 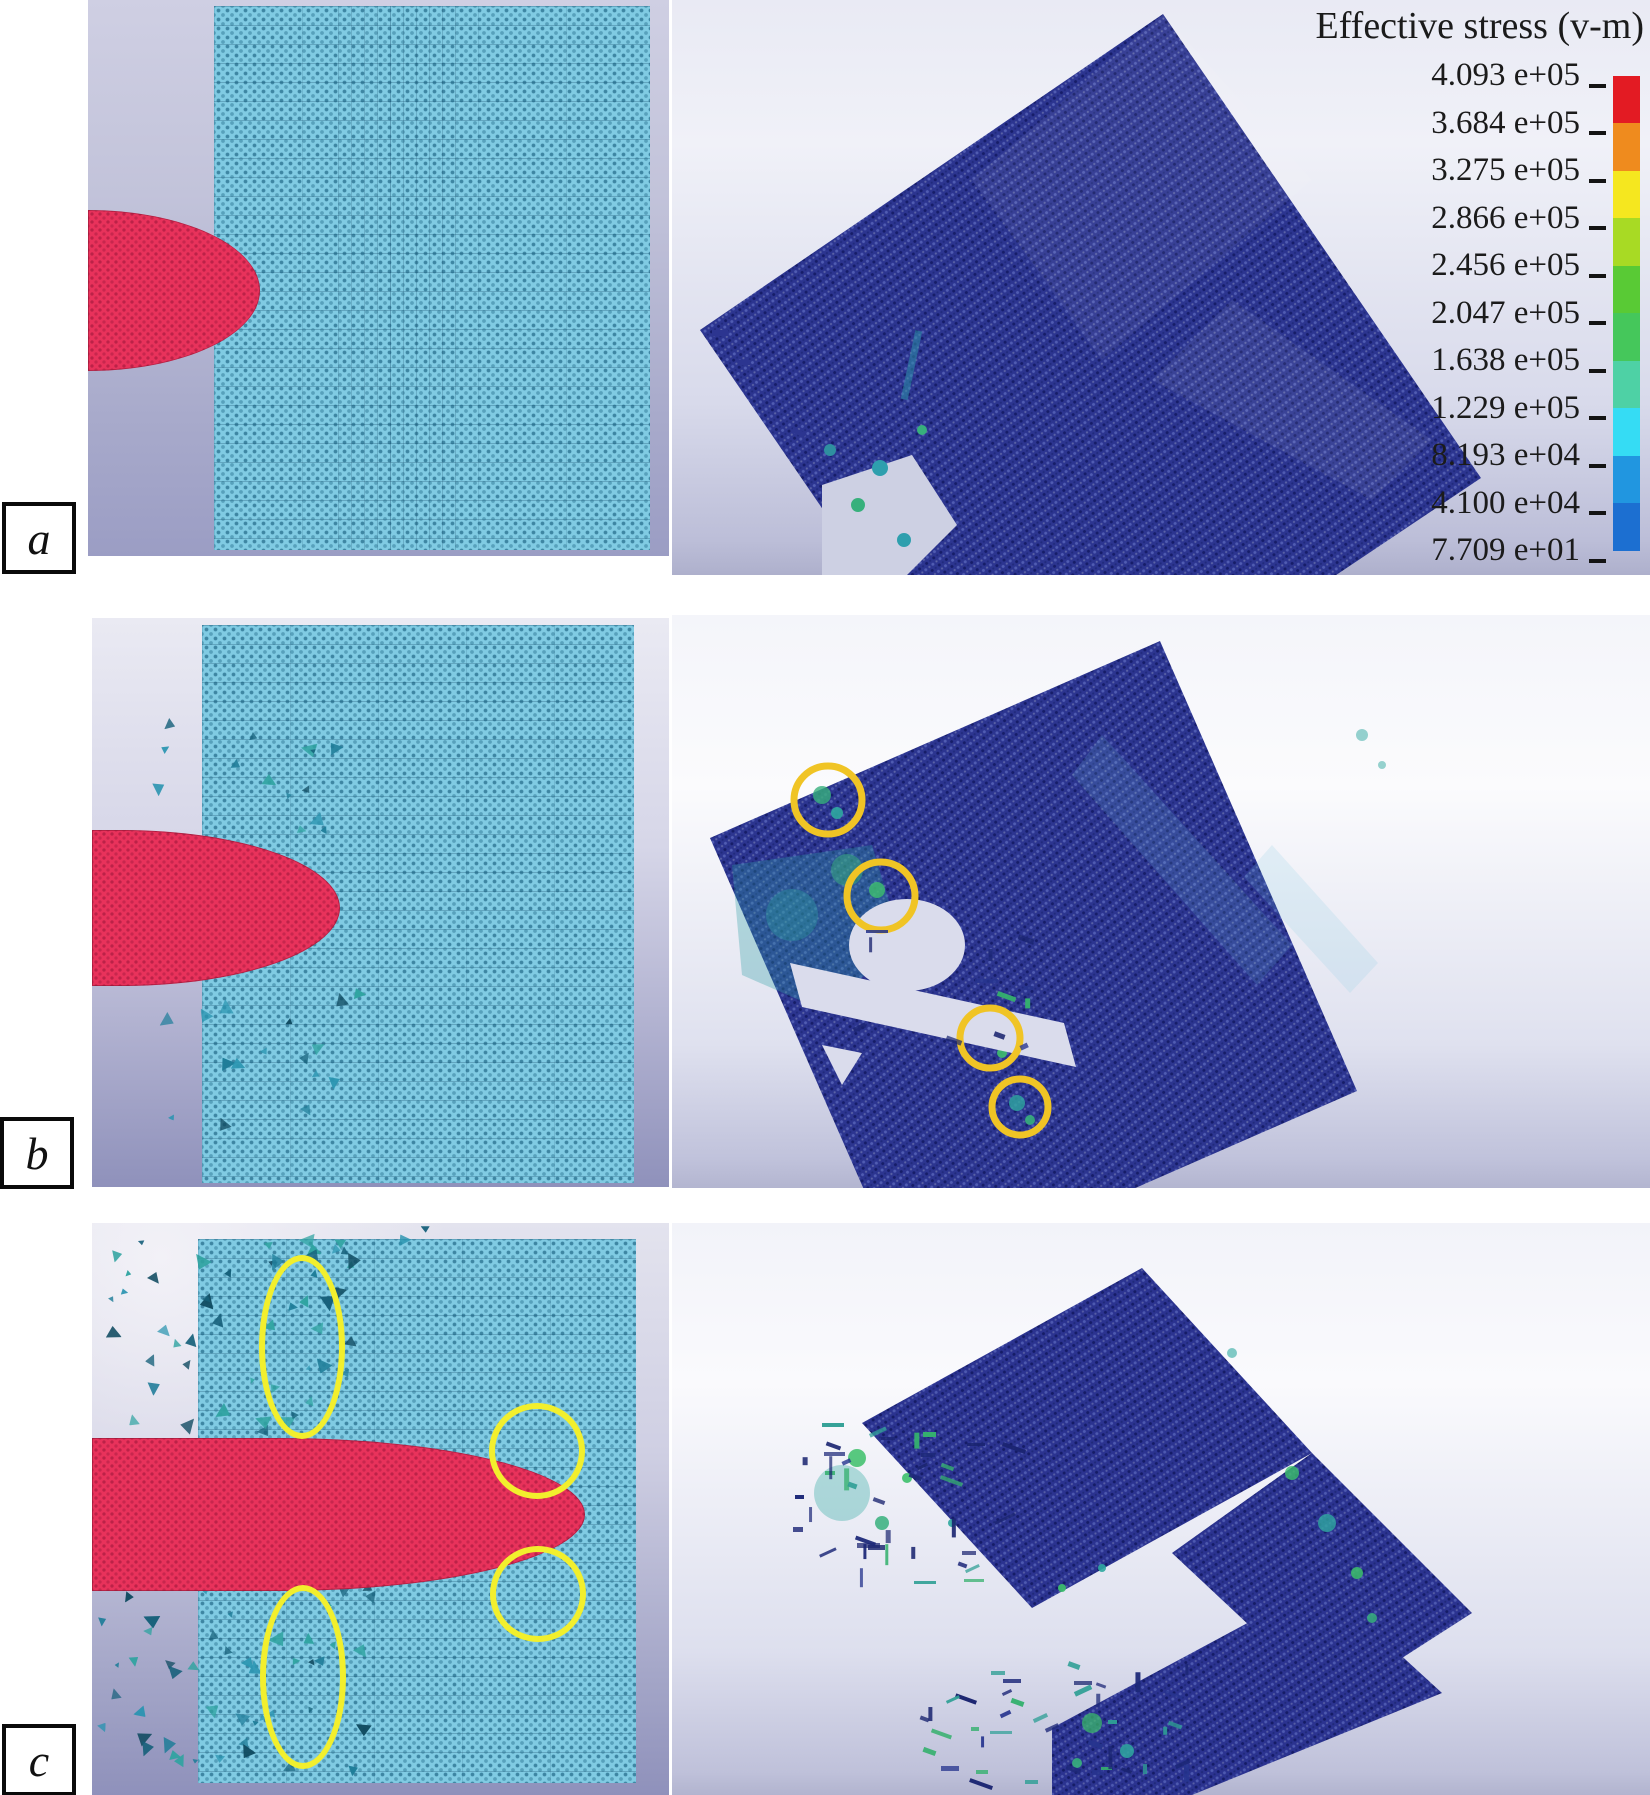 What do you see at coordinates (39, 1759) in the screenshot?
I see `subfigure-label-c: c` at bounding box center [39, 1759].